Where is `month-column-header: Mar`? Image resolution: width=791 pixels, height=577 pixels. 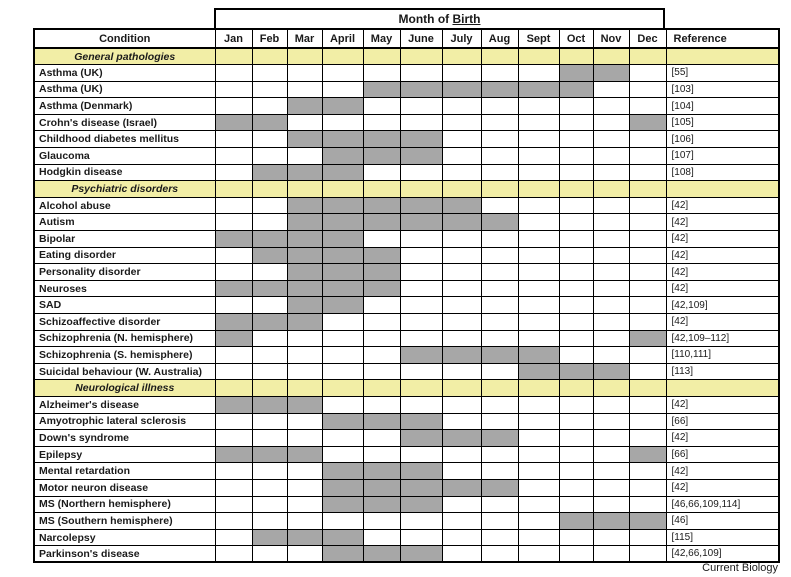 month-column-header: Mar is located at coordinates (304, 38).